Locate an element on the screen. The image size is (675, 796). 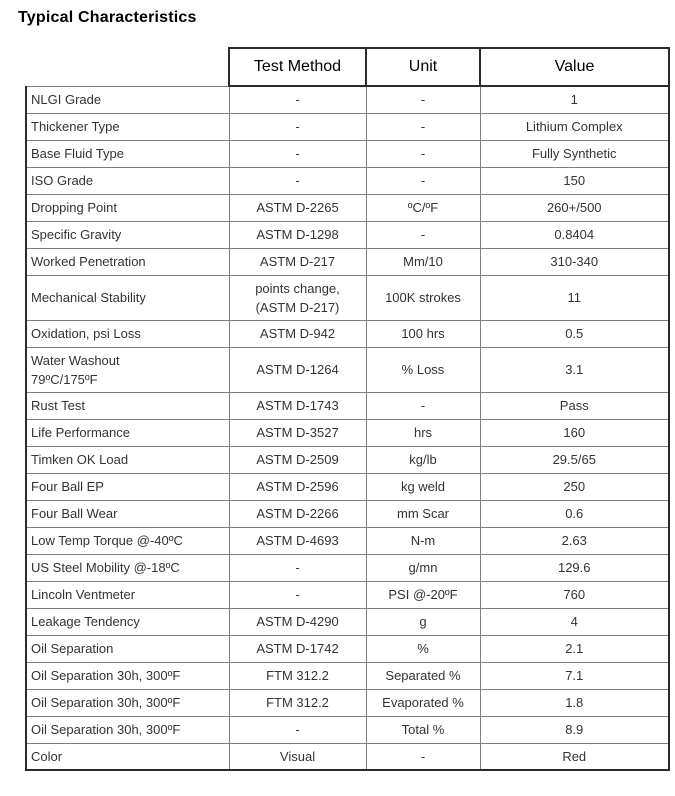
header-cell-value: Value is located at coordinates (574, 67).